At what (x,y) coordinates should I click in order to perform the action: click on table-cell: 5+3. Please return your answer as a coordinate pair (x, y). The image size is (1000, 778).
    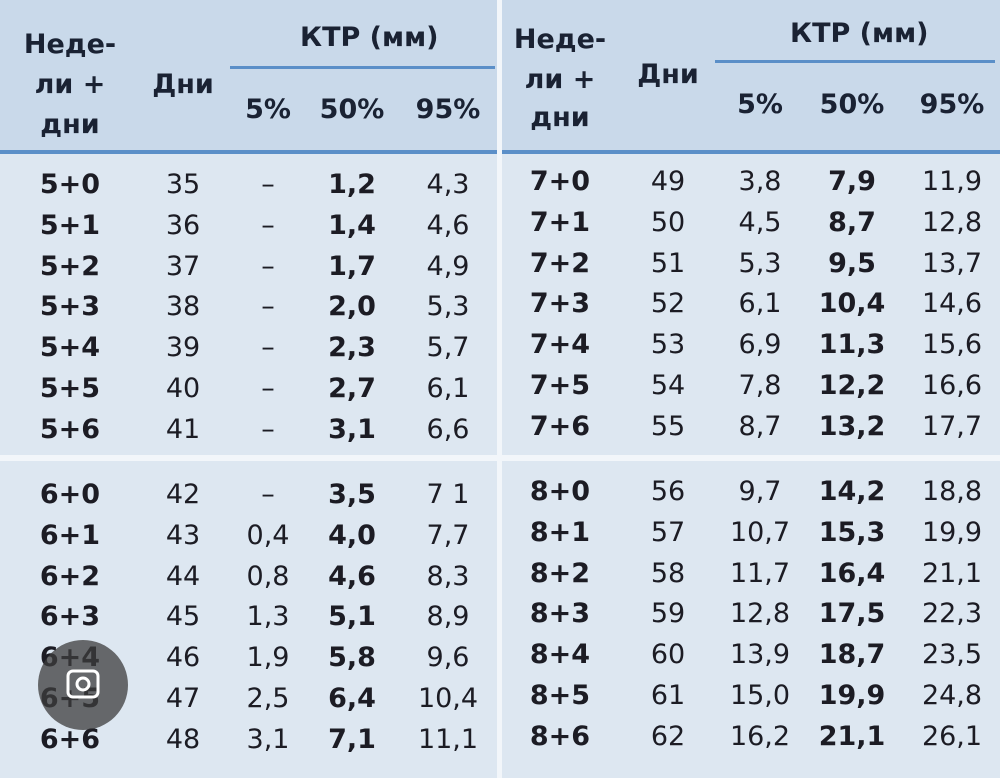
    Looking at the image, I should click on (70, 307).